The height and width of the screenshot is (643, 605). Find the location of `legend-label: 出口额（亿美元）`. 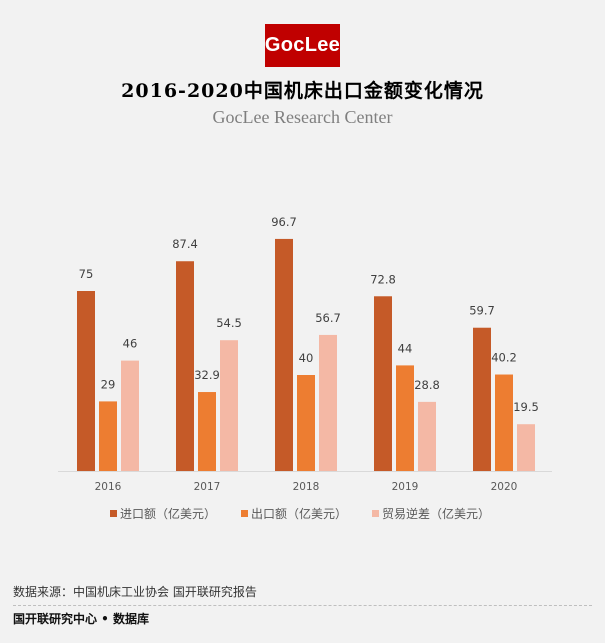

legend-label: 出口额（亿美元） is located at coordinates (299, 514).